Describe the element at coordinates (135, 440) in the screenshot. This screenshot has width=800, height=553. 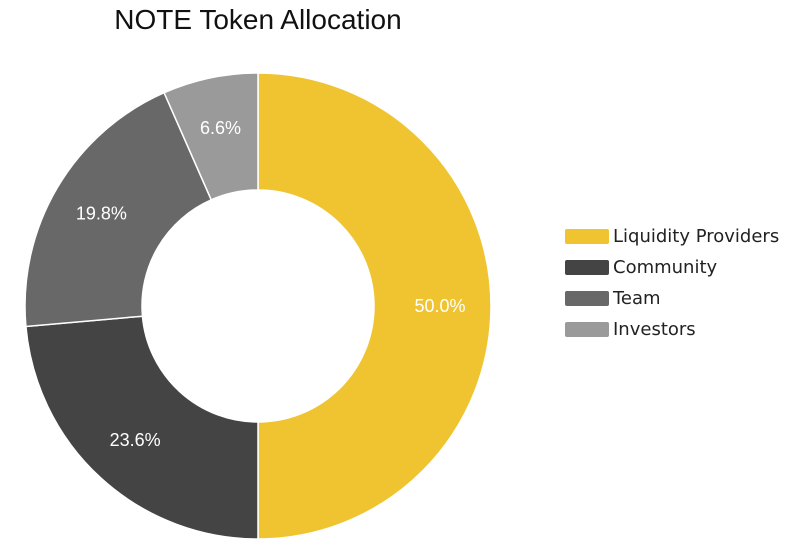
I see `slice-label-community: 23.6%` at that location.